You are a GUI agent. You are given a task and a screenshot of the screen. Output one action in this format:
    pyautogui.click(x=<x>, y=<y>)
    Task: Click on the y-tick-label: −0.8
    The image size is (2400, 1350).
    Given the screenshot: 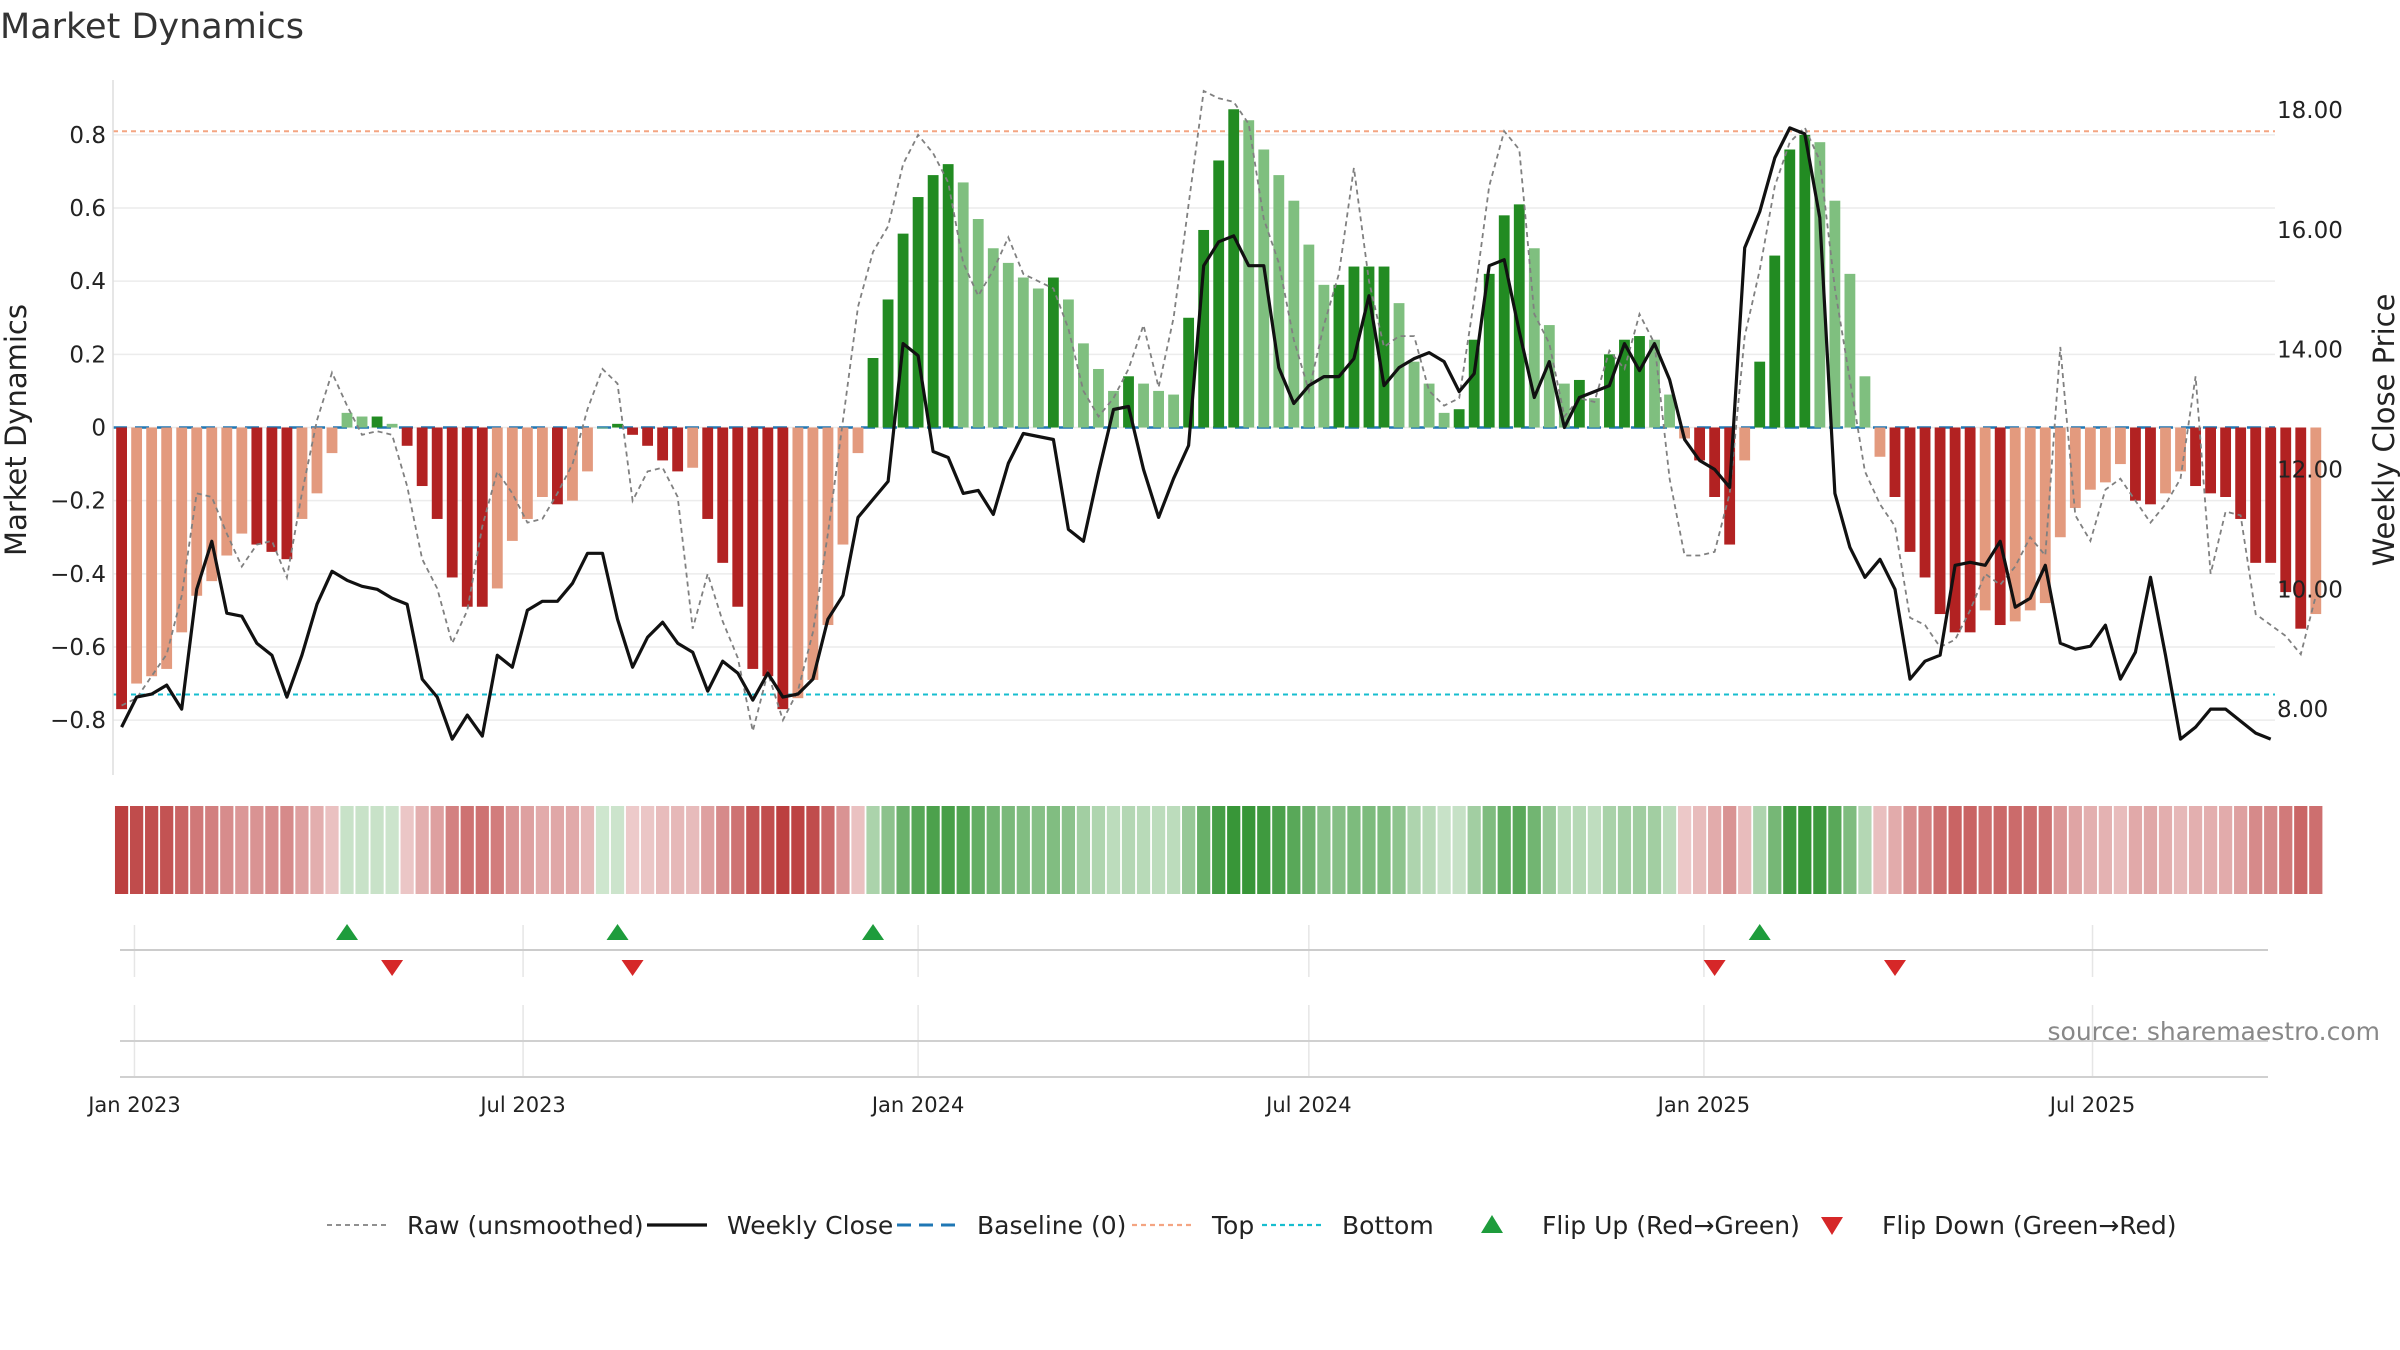 What is the action you would take?
    pyautogui.click(x=78, y=721)
    